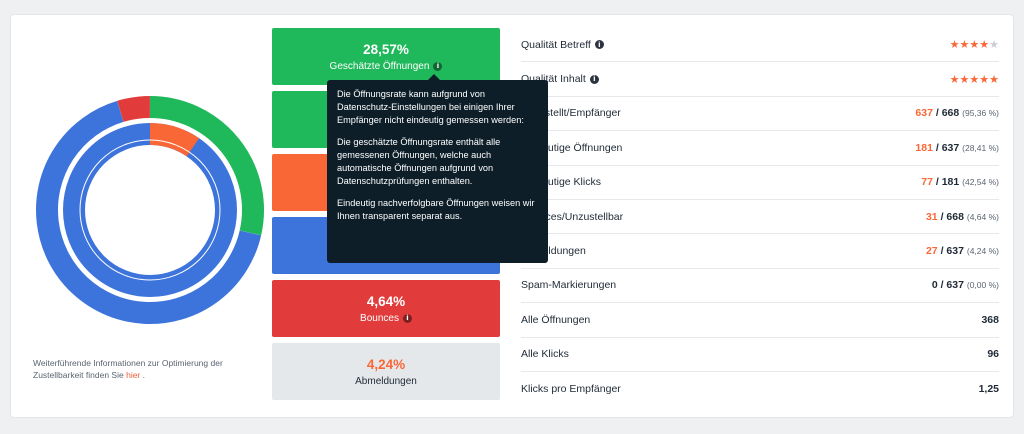 This screenshot has height=434, width=1024. Describe the element at coordinates (982, 285) in the screenshot. I see `stats-value-pct: (0,00 %)` at that location.